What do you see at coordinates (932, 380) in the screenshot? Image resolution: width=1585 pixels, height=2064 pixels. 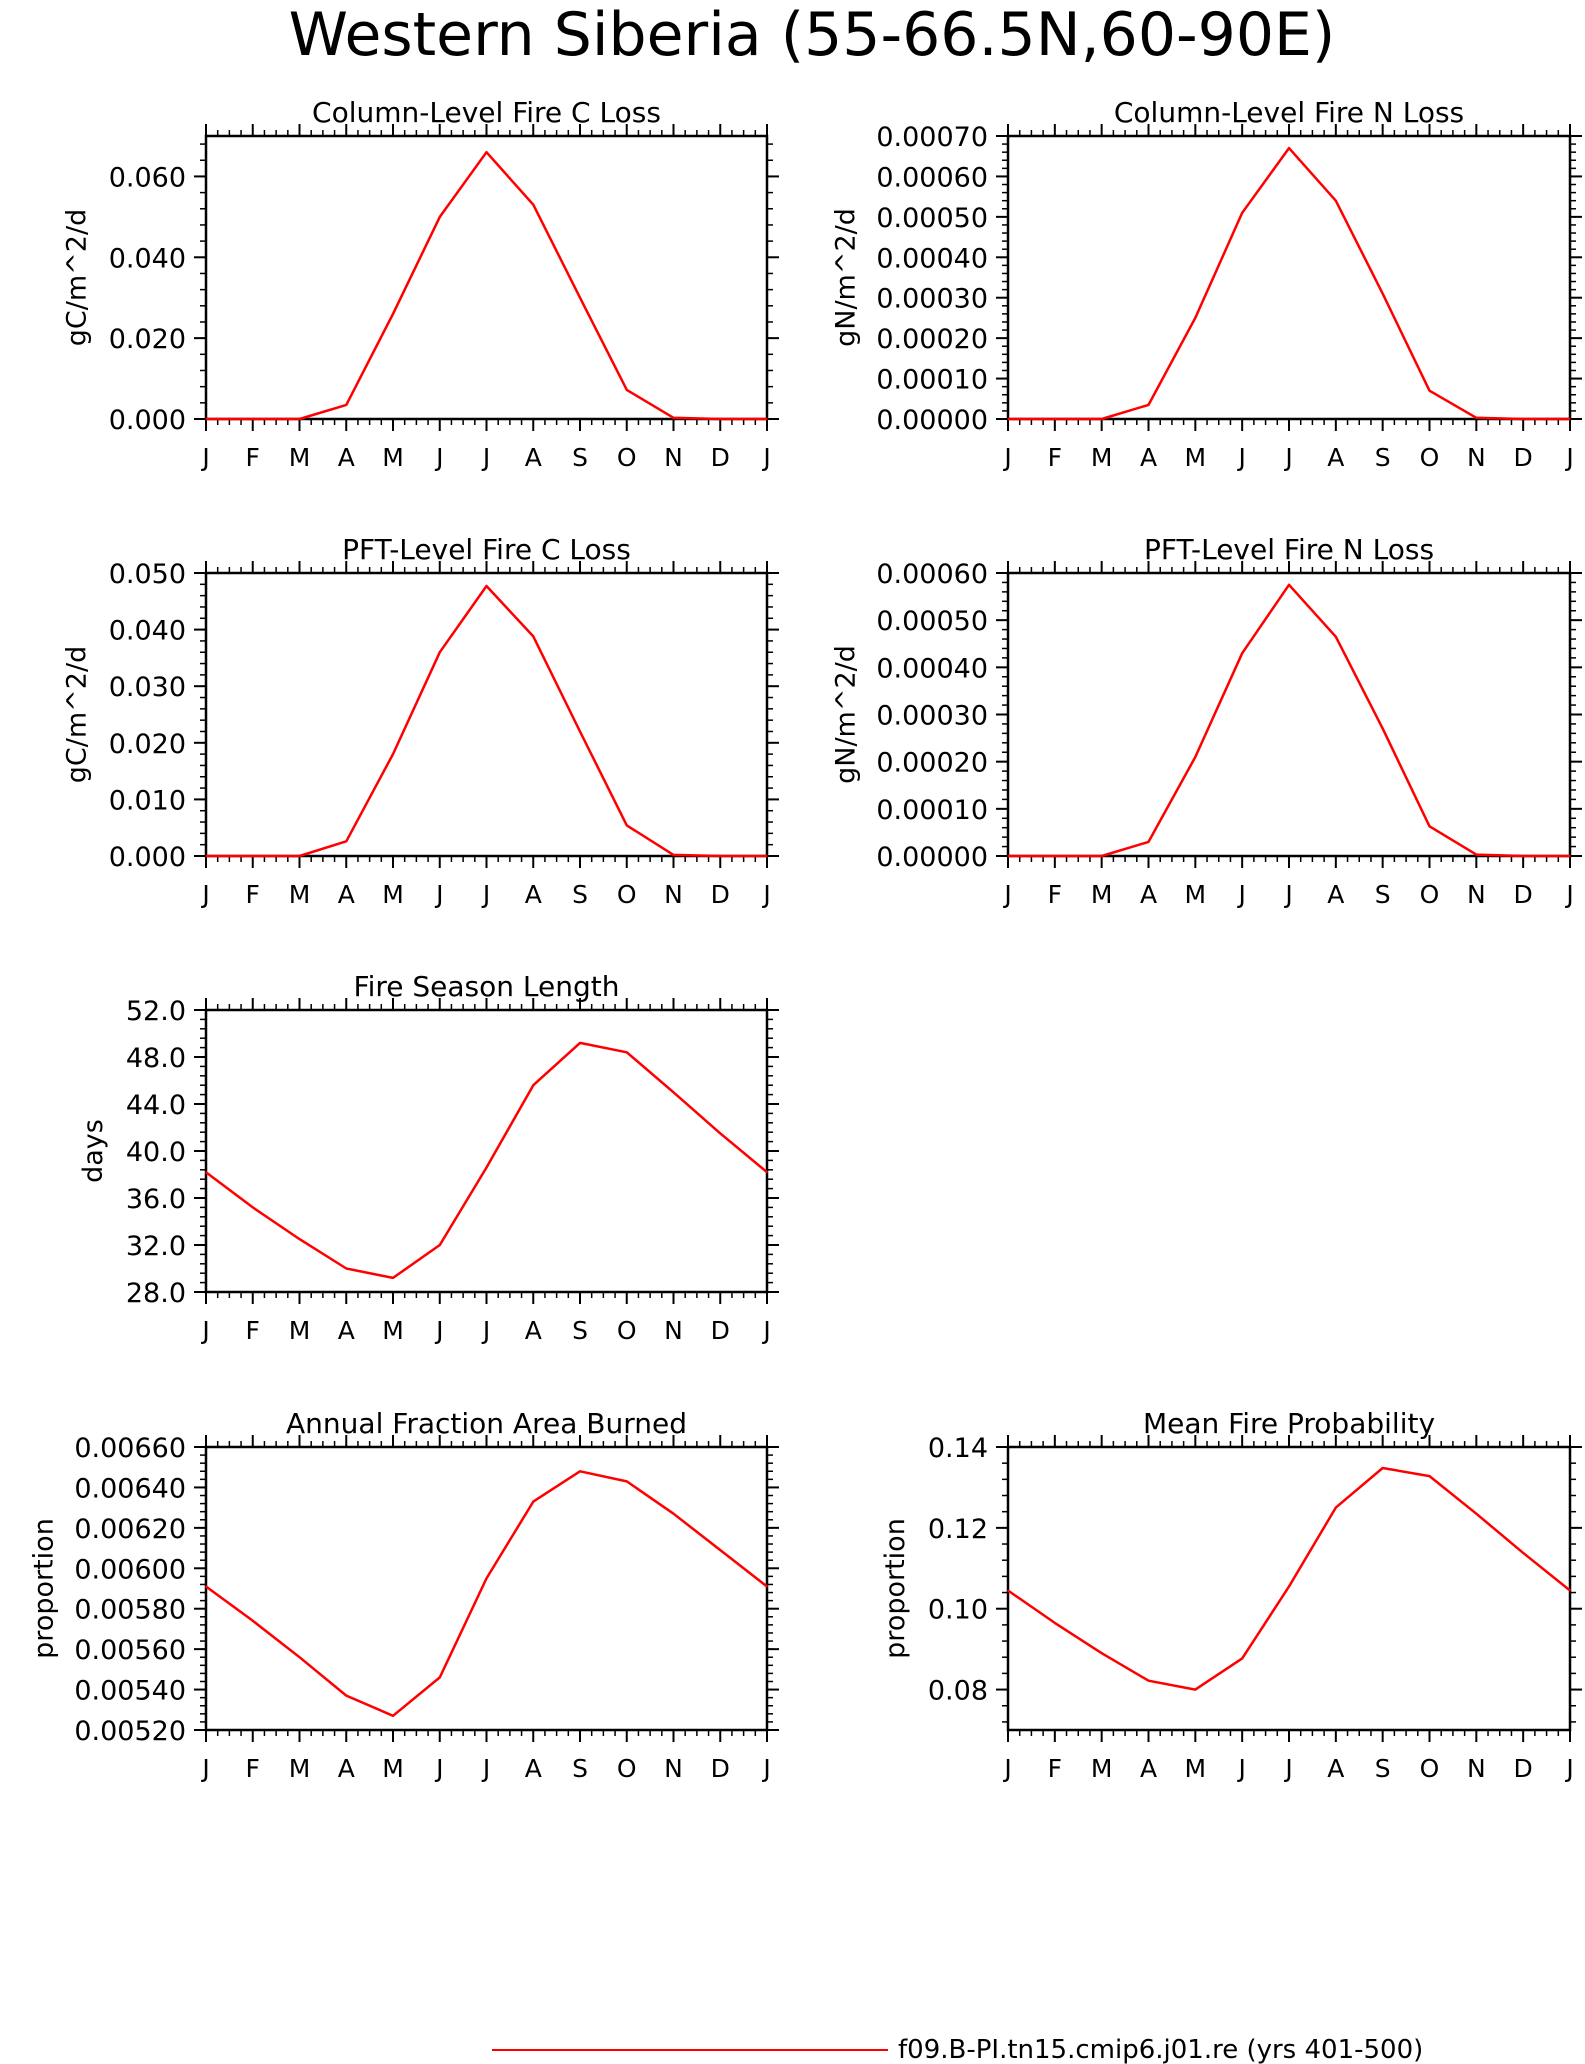 I see `y-tick-label: 0.00010` at bounding box center [932, 380].